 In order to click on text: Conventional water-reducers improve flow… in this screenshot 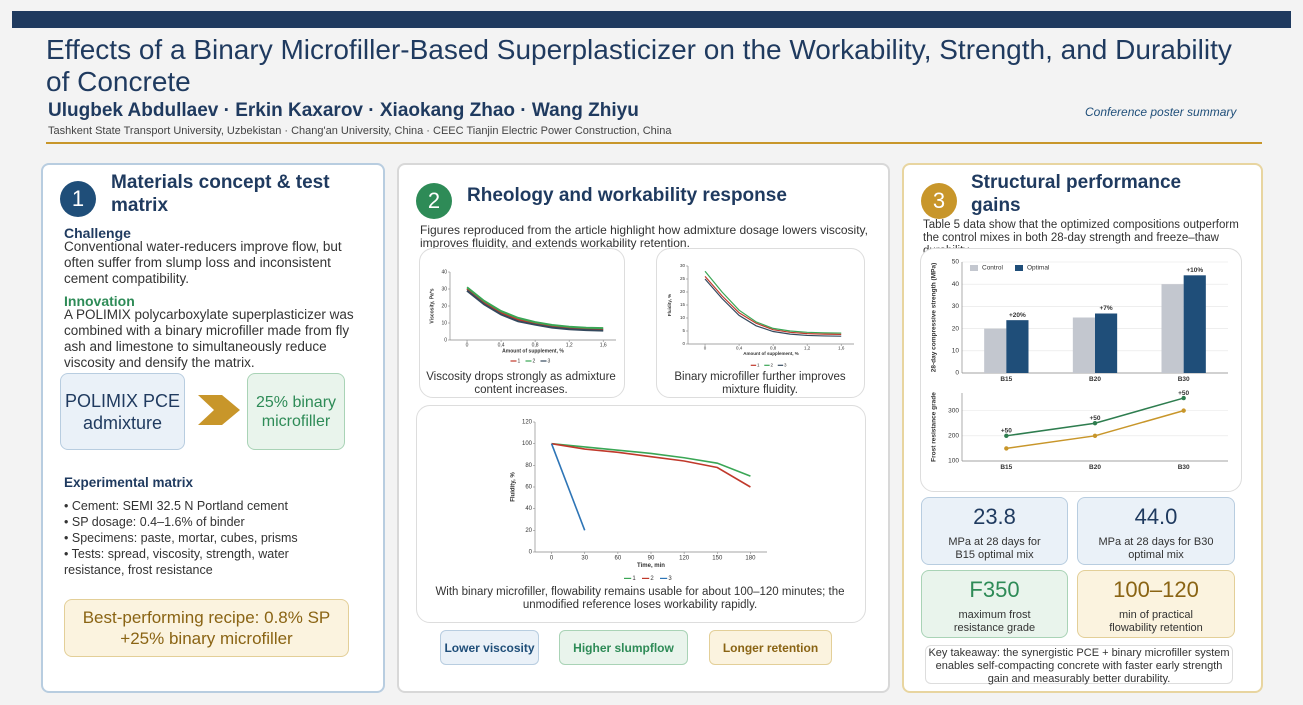, I will do `click(203, 262)`.